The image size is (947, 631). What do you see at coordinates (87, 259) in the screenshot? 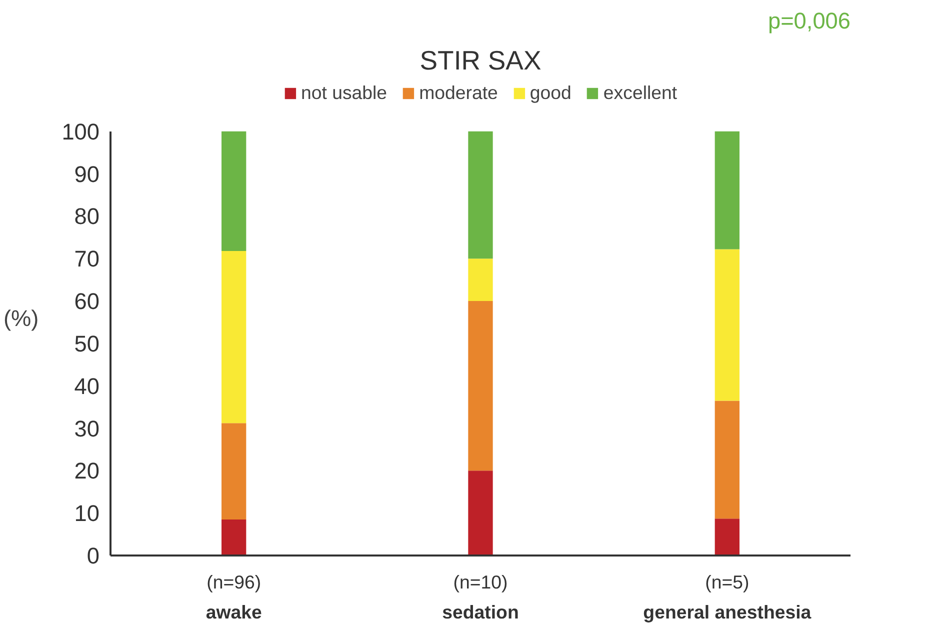
I see `y-tick-label: 70` at bounding box center [87, 259].